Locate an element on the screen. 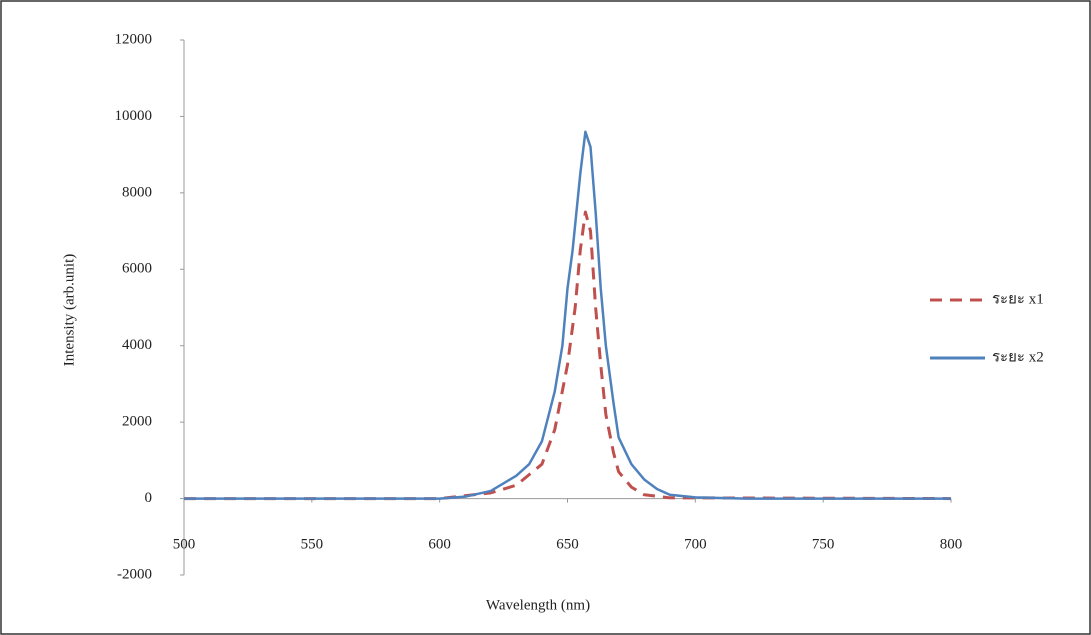  y-tick-label: 2000 is located at coordinates (137, 422).